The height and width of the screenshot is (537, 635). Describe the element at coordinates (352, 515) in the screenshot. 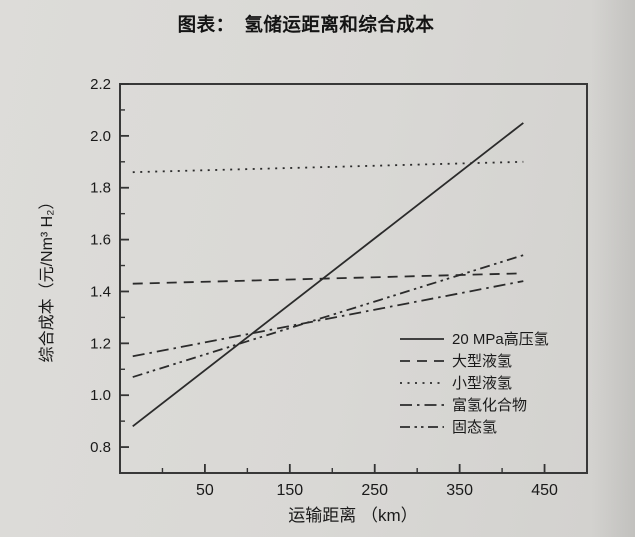

I see `x-axis-label: 运输距离 （km）` at that location.